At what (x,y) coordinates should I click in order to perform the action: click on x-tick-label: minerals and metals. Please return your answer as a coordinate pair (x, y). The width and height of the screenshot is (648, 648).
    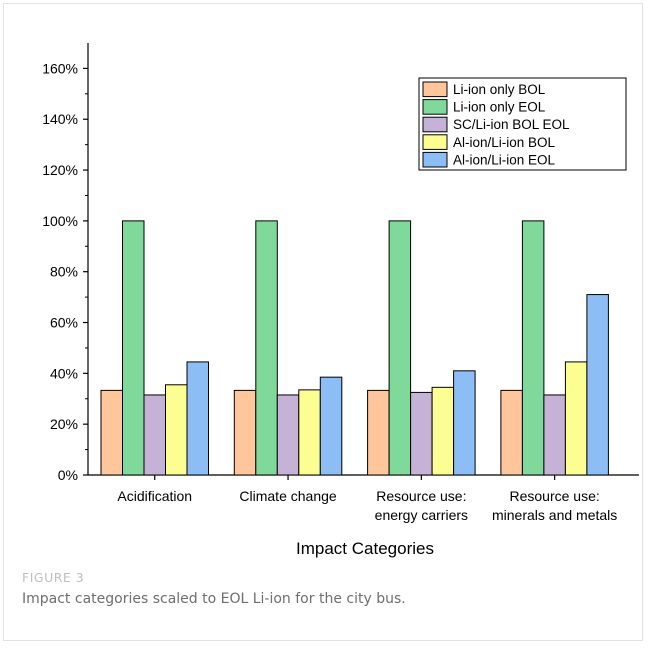
    Looking at the image, I should click on (554, 515).